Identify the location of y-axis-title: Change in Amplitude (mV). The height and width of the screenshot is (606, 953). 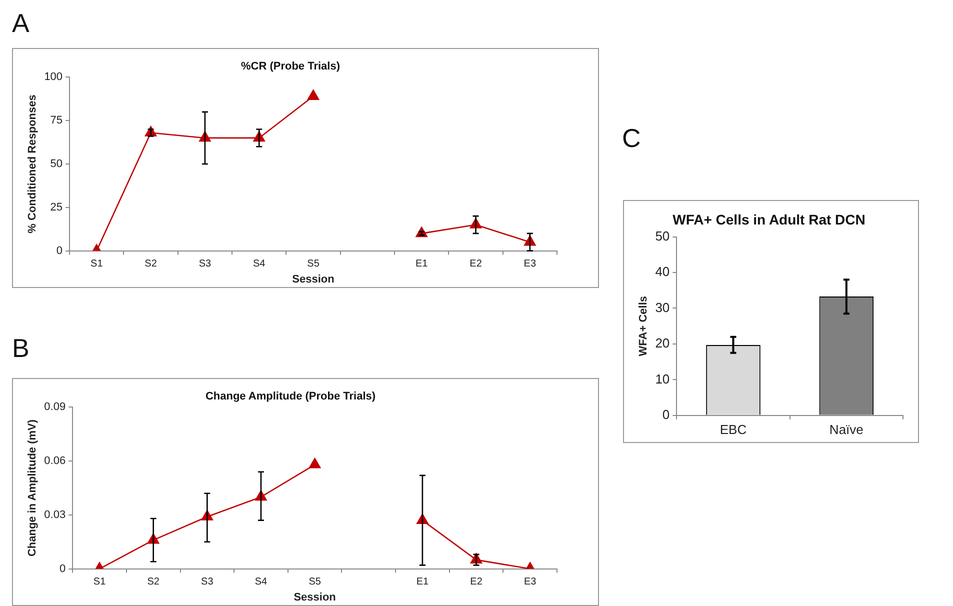
(32, 488).